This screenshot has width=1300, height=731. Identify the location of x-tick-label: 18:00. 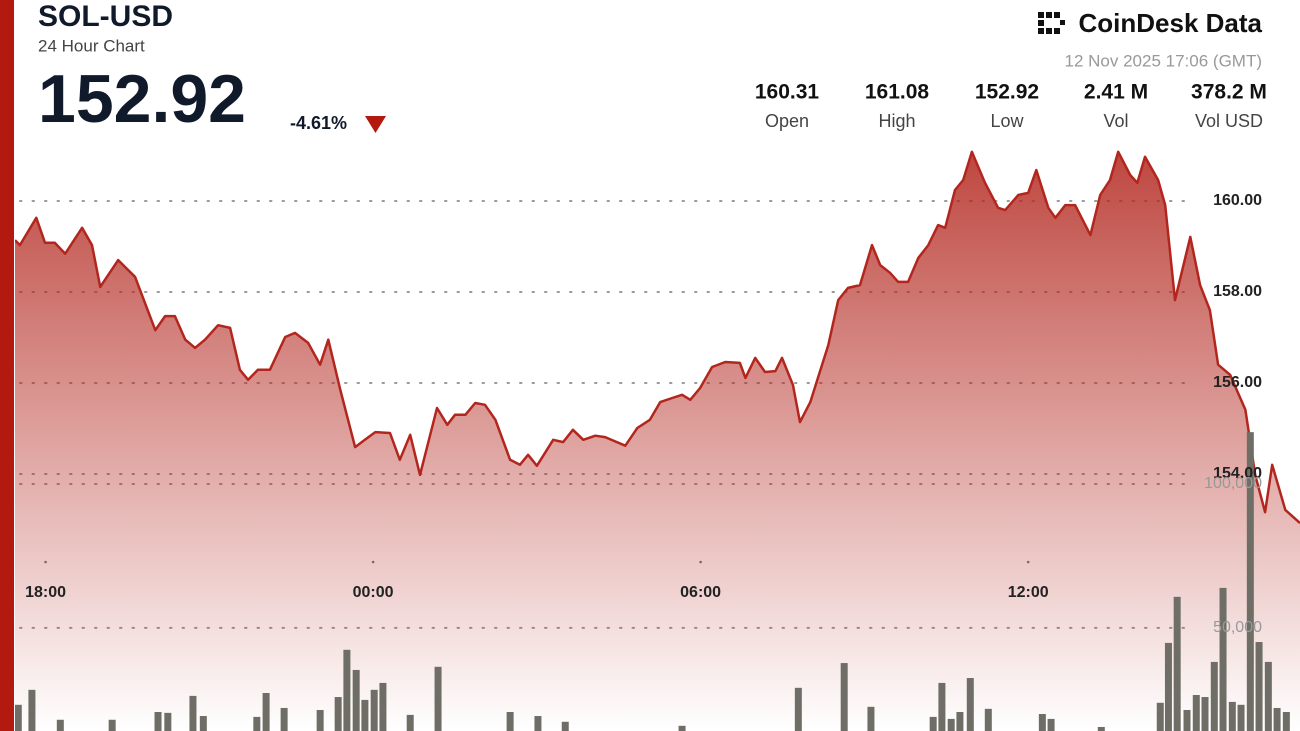
(45, 592).